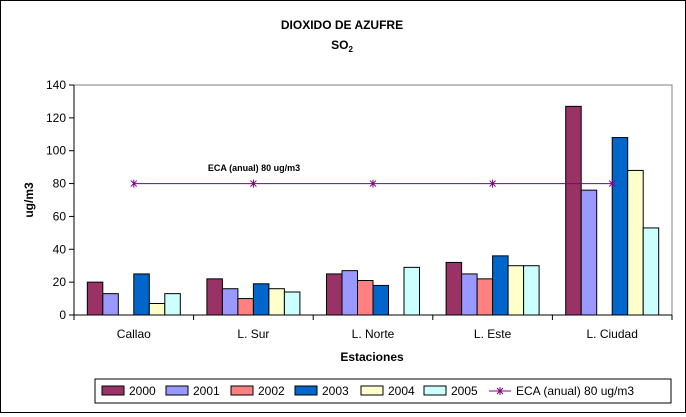 The height and width of the screenshot is (417, 686). I want to click on reference-line-label: ECA (anual) 80 ug/m3, so click(254, 168).